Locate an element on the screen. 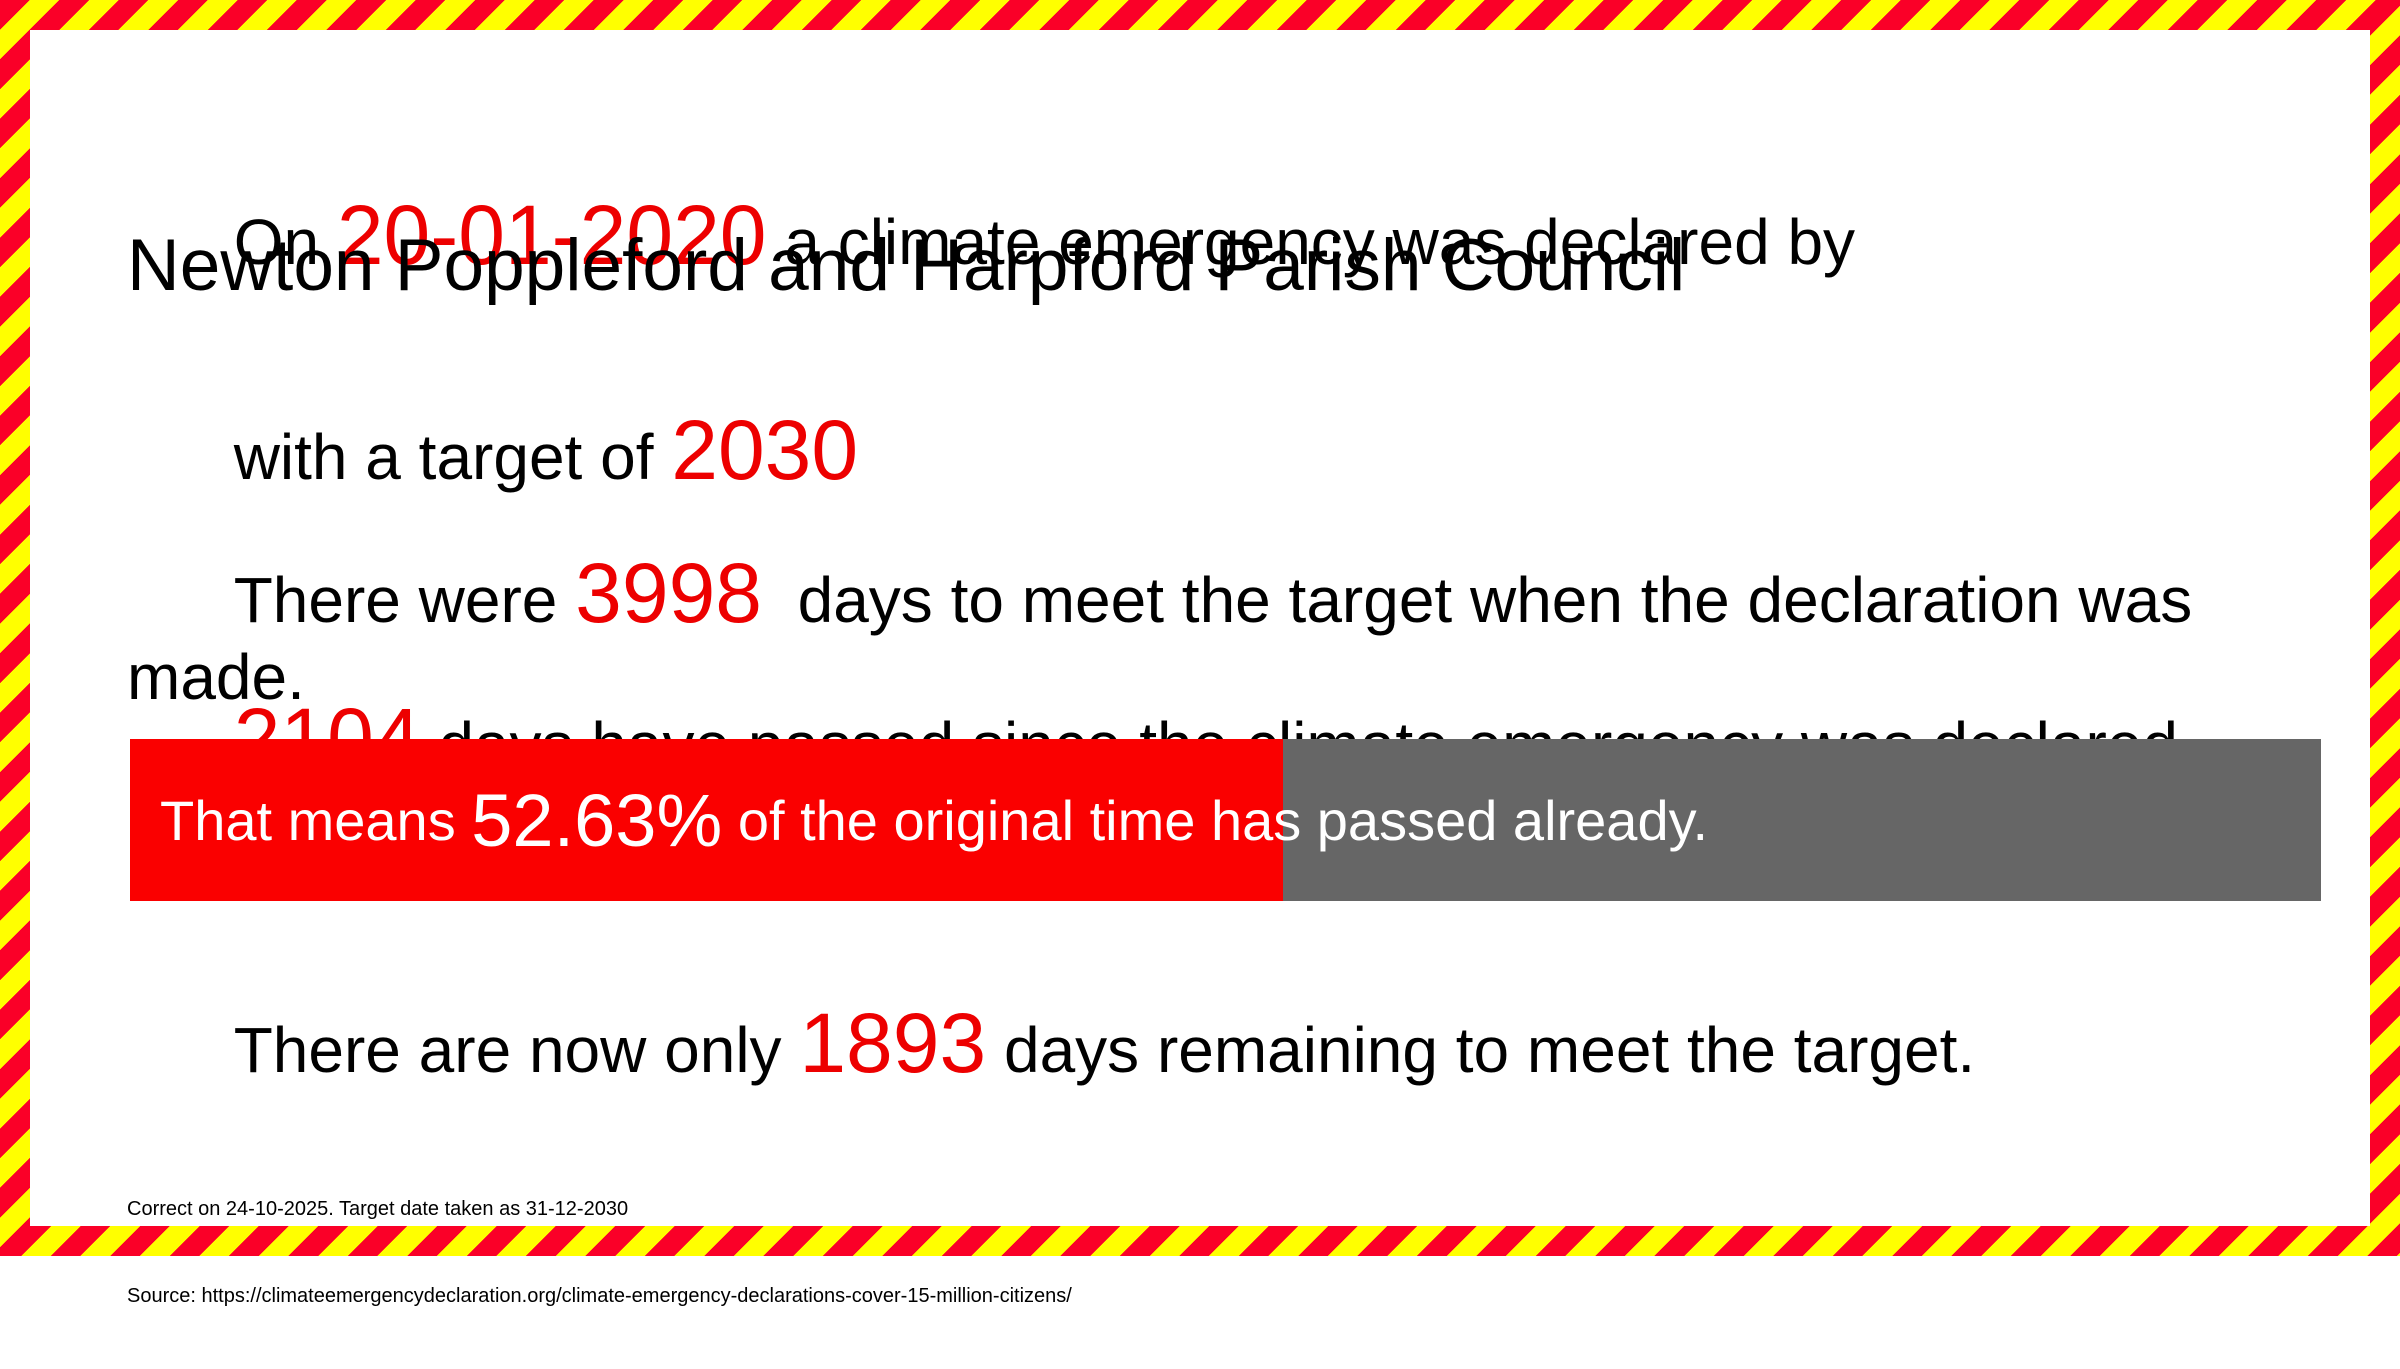 Image resolution: width=2400 pixels, height=1369 pixels. progress-suffix: of the original time has passed already. is located at coordinates (1215, 820).